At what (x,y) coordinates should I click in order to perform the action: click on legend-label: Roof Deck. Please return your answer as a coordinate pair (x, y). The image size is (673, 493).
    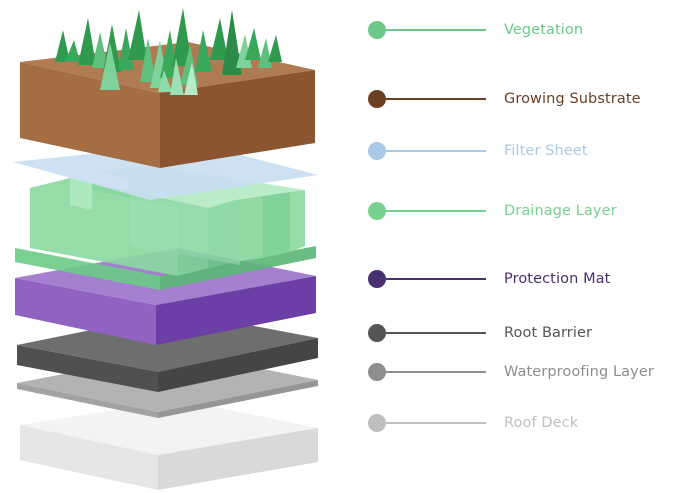
    Looking at the image, I should click on (541, 423).